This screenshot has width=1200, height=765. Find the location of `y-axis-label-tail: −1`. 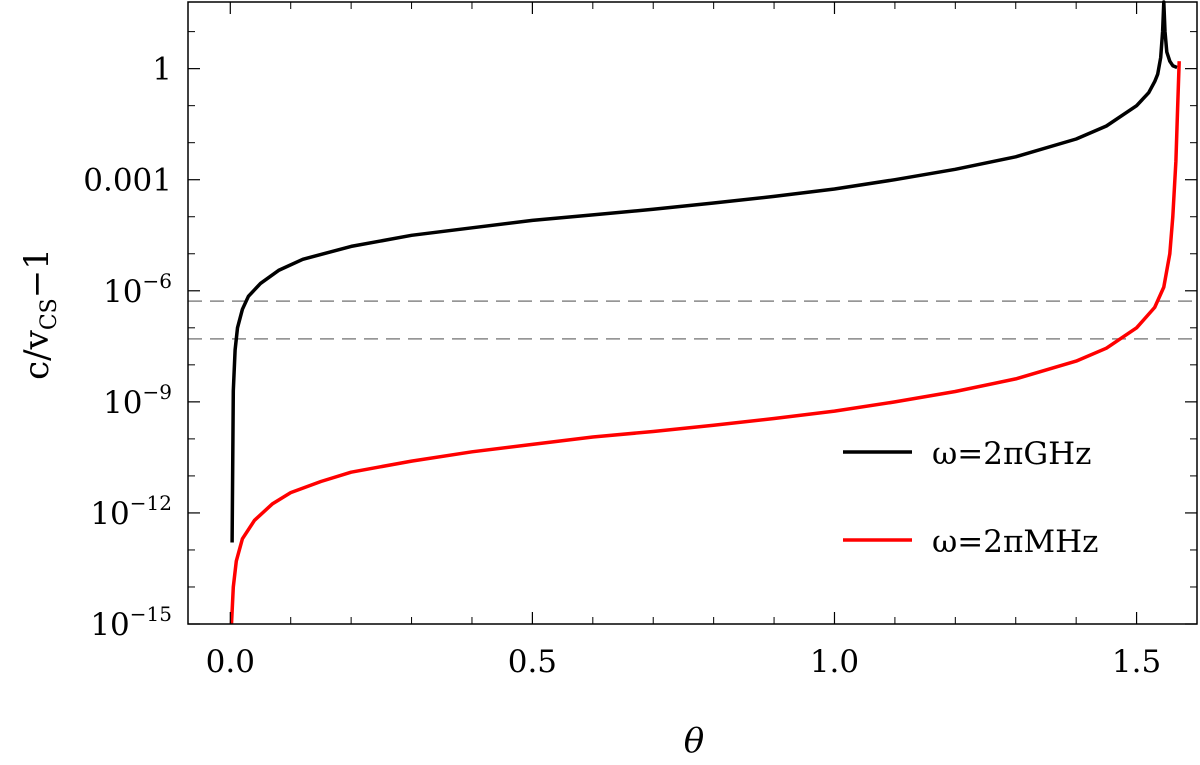

y-axis-label-tail: −1 is located at coordinates (37, 273).